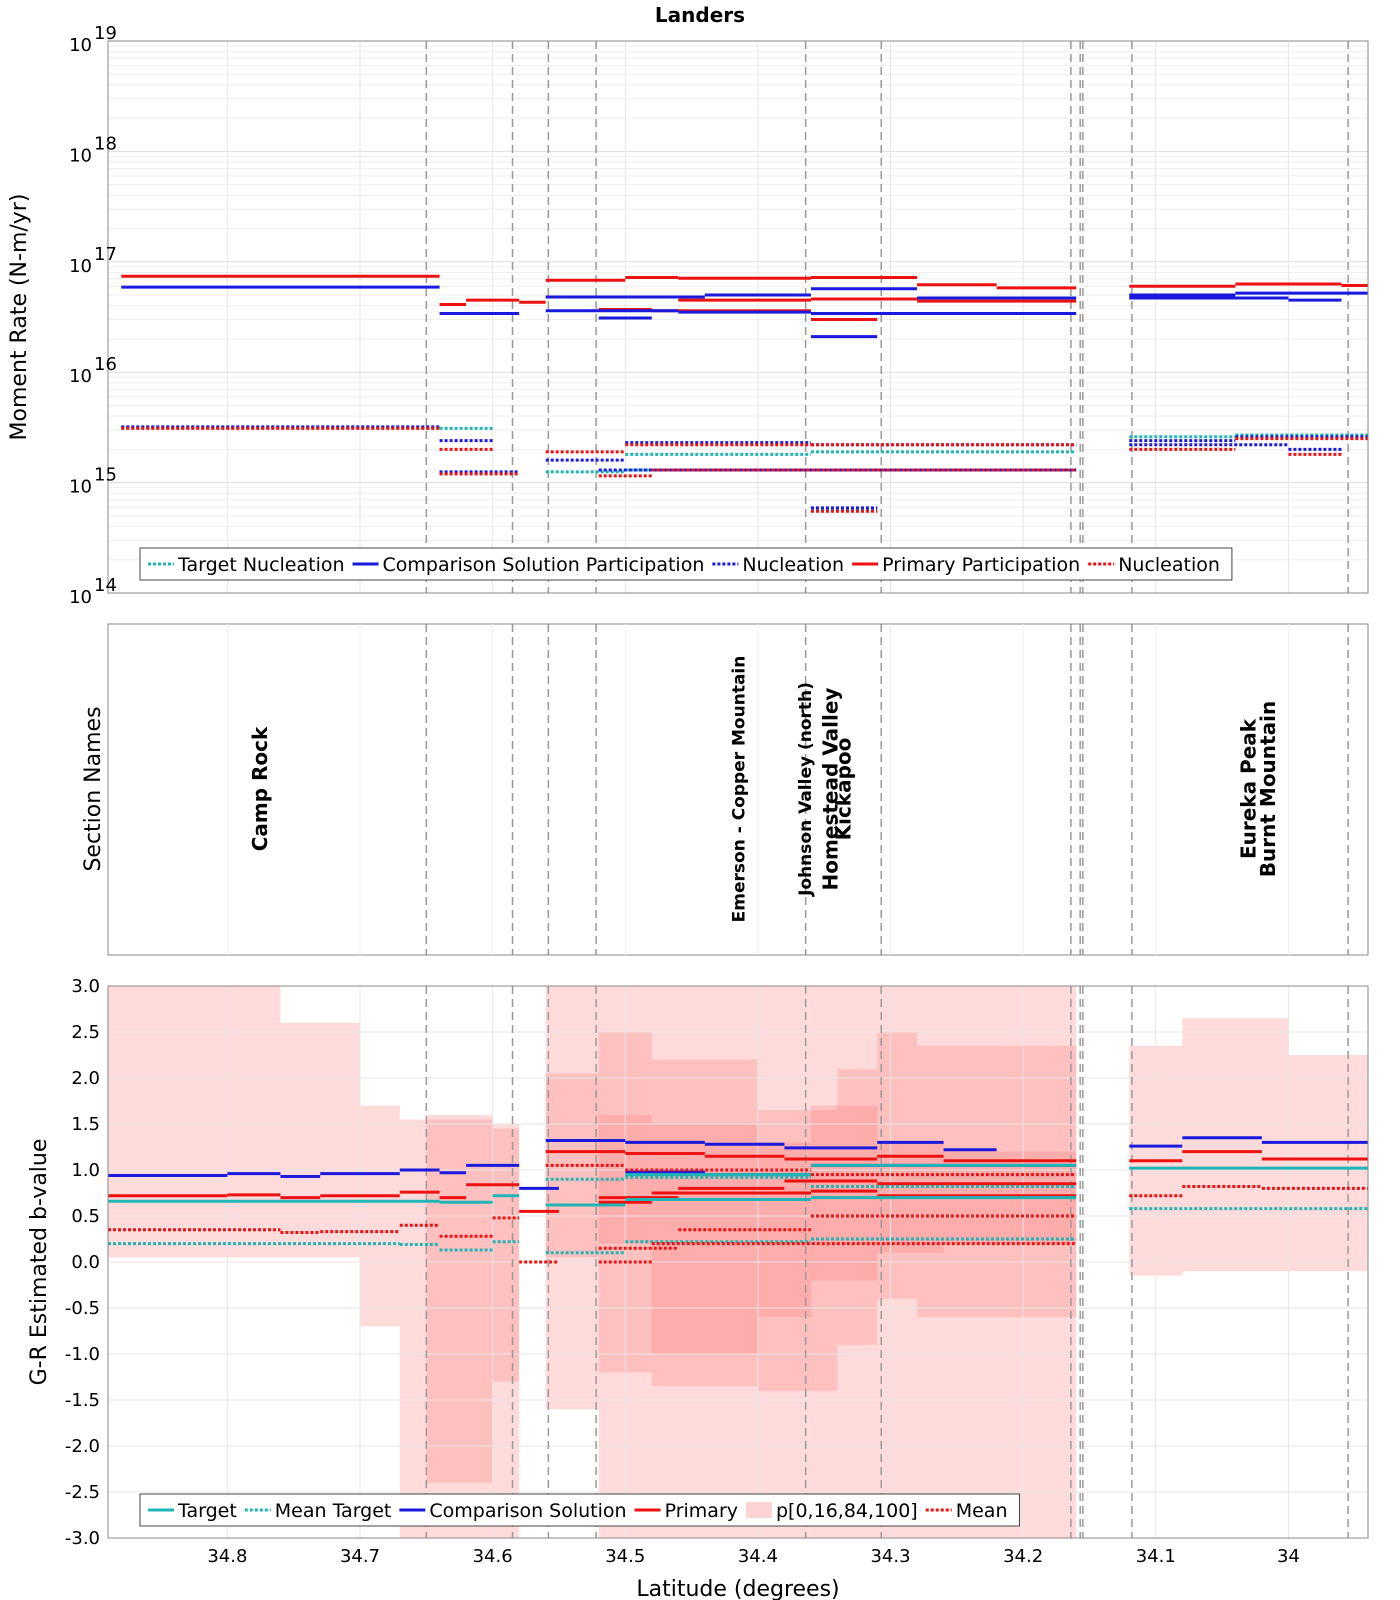  What do you see at coordinates (1023, 1556) in the screenshot?
I see `latitude-tick-label: 34.2` at bounding box center [1023, 1556].